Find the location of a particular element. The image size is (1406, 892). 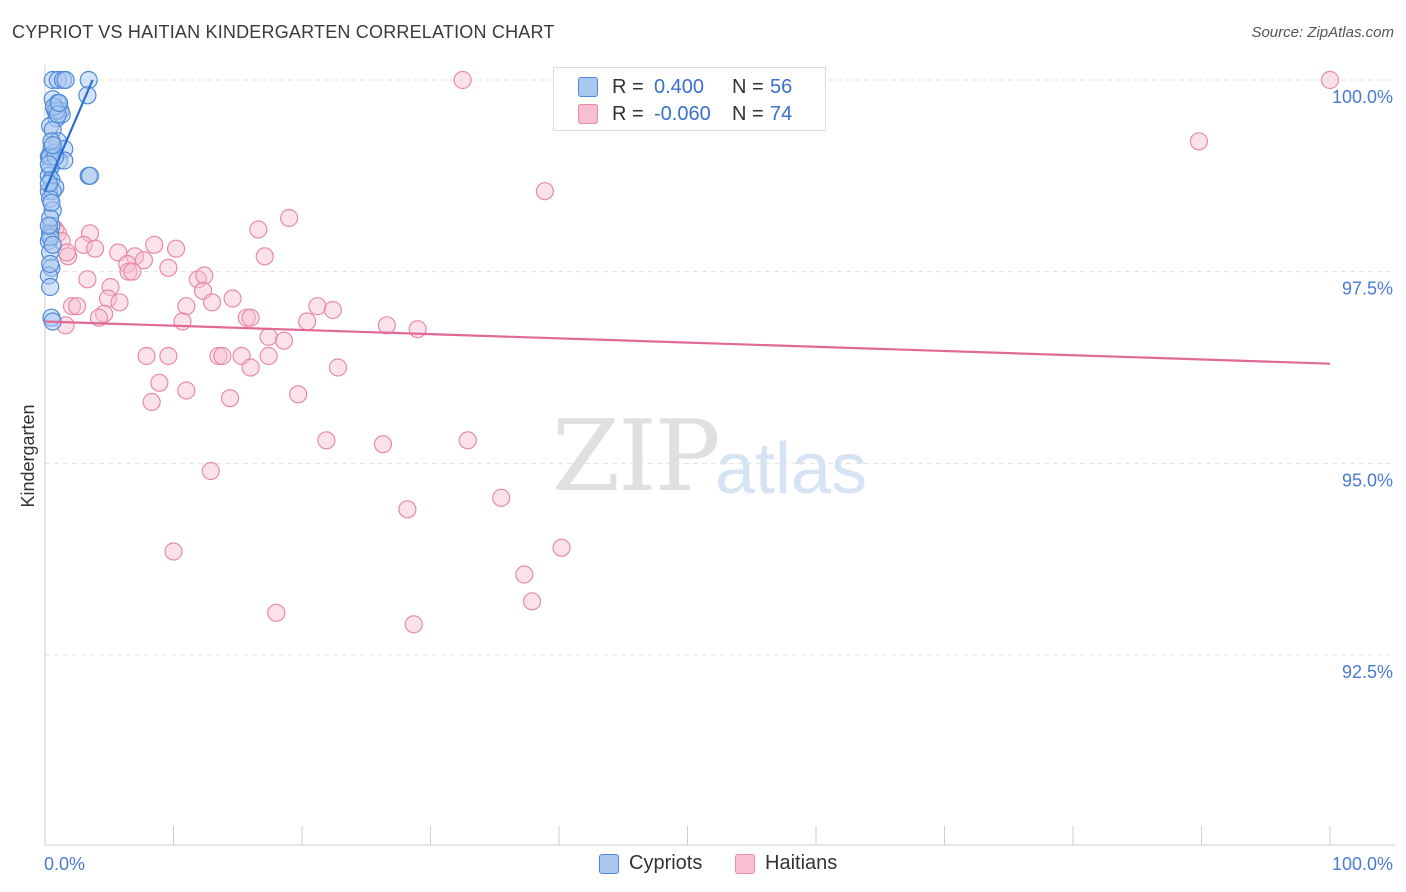

watermark-atlas: atlas is located at coordinates (791, 469).